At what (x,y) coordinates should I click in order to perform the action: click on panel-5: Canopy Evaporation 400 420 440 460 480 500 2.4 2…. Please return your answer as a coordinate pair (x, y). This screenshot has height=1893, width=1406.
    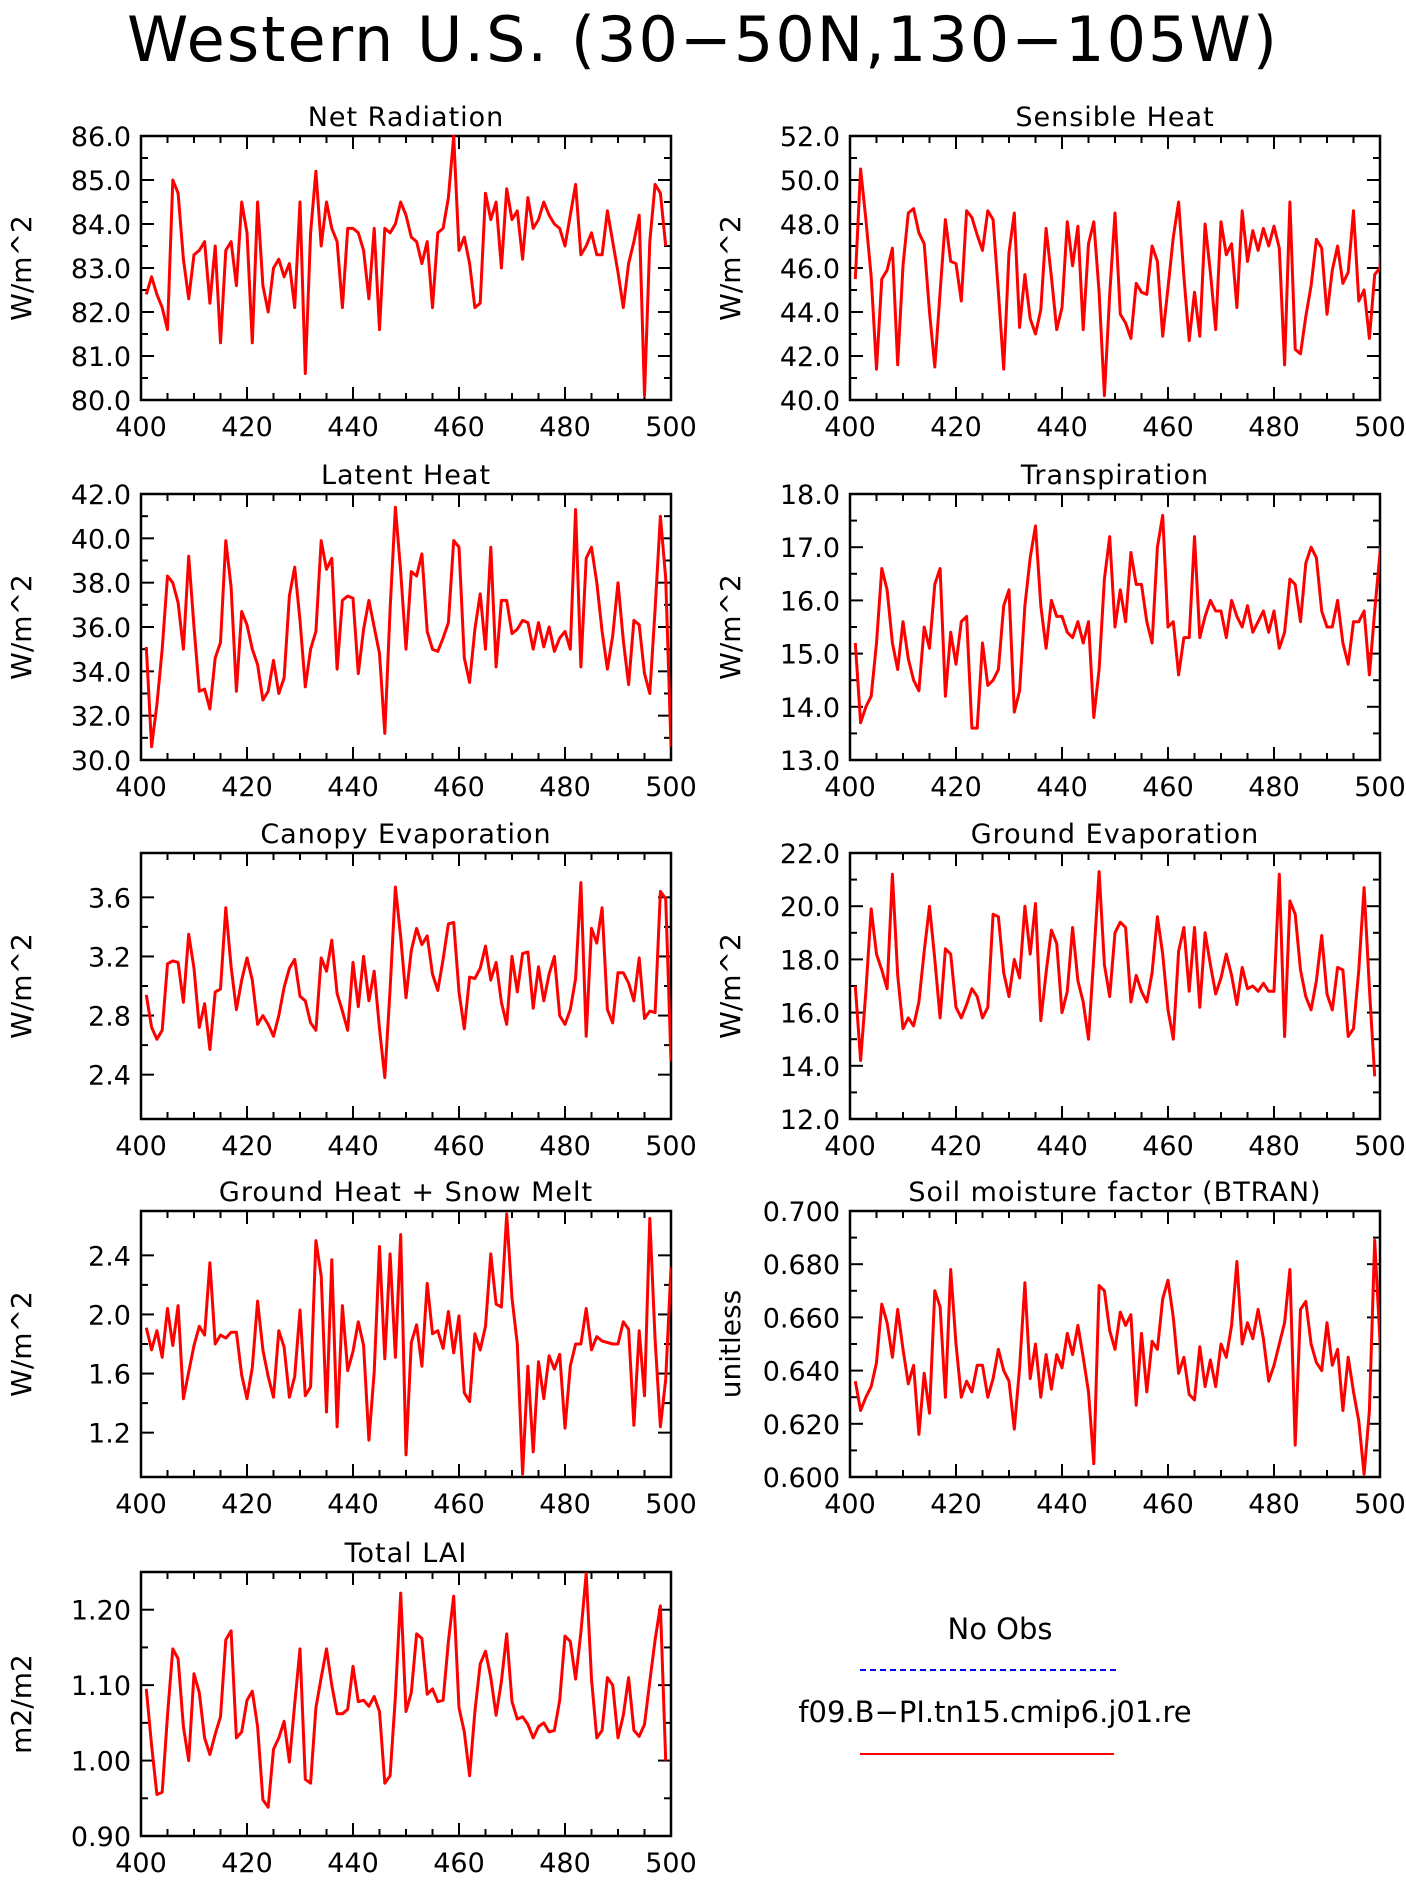
    Looking at the image, I should click on (351, 990).